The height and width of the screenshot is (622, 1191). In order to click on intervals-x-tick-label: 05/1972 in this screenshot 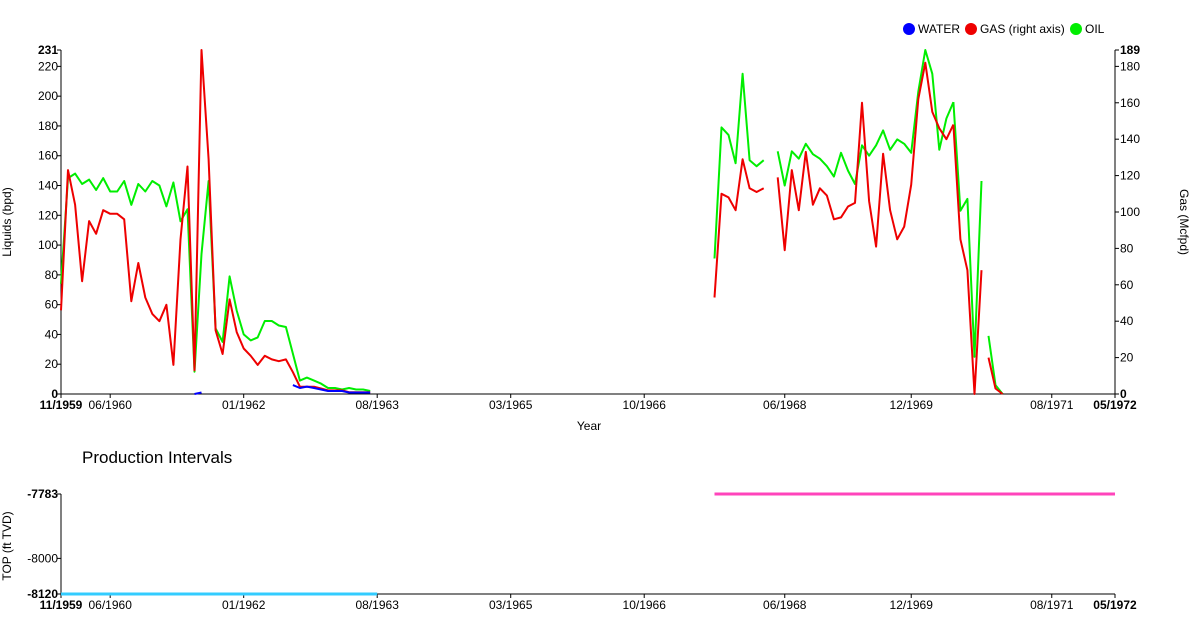, I will do `click(1115, 605)`.